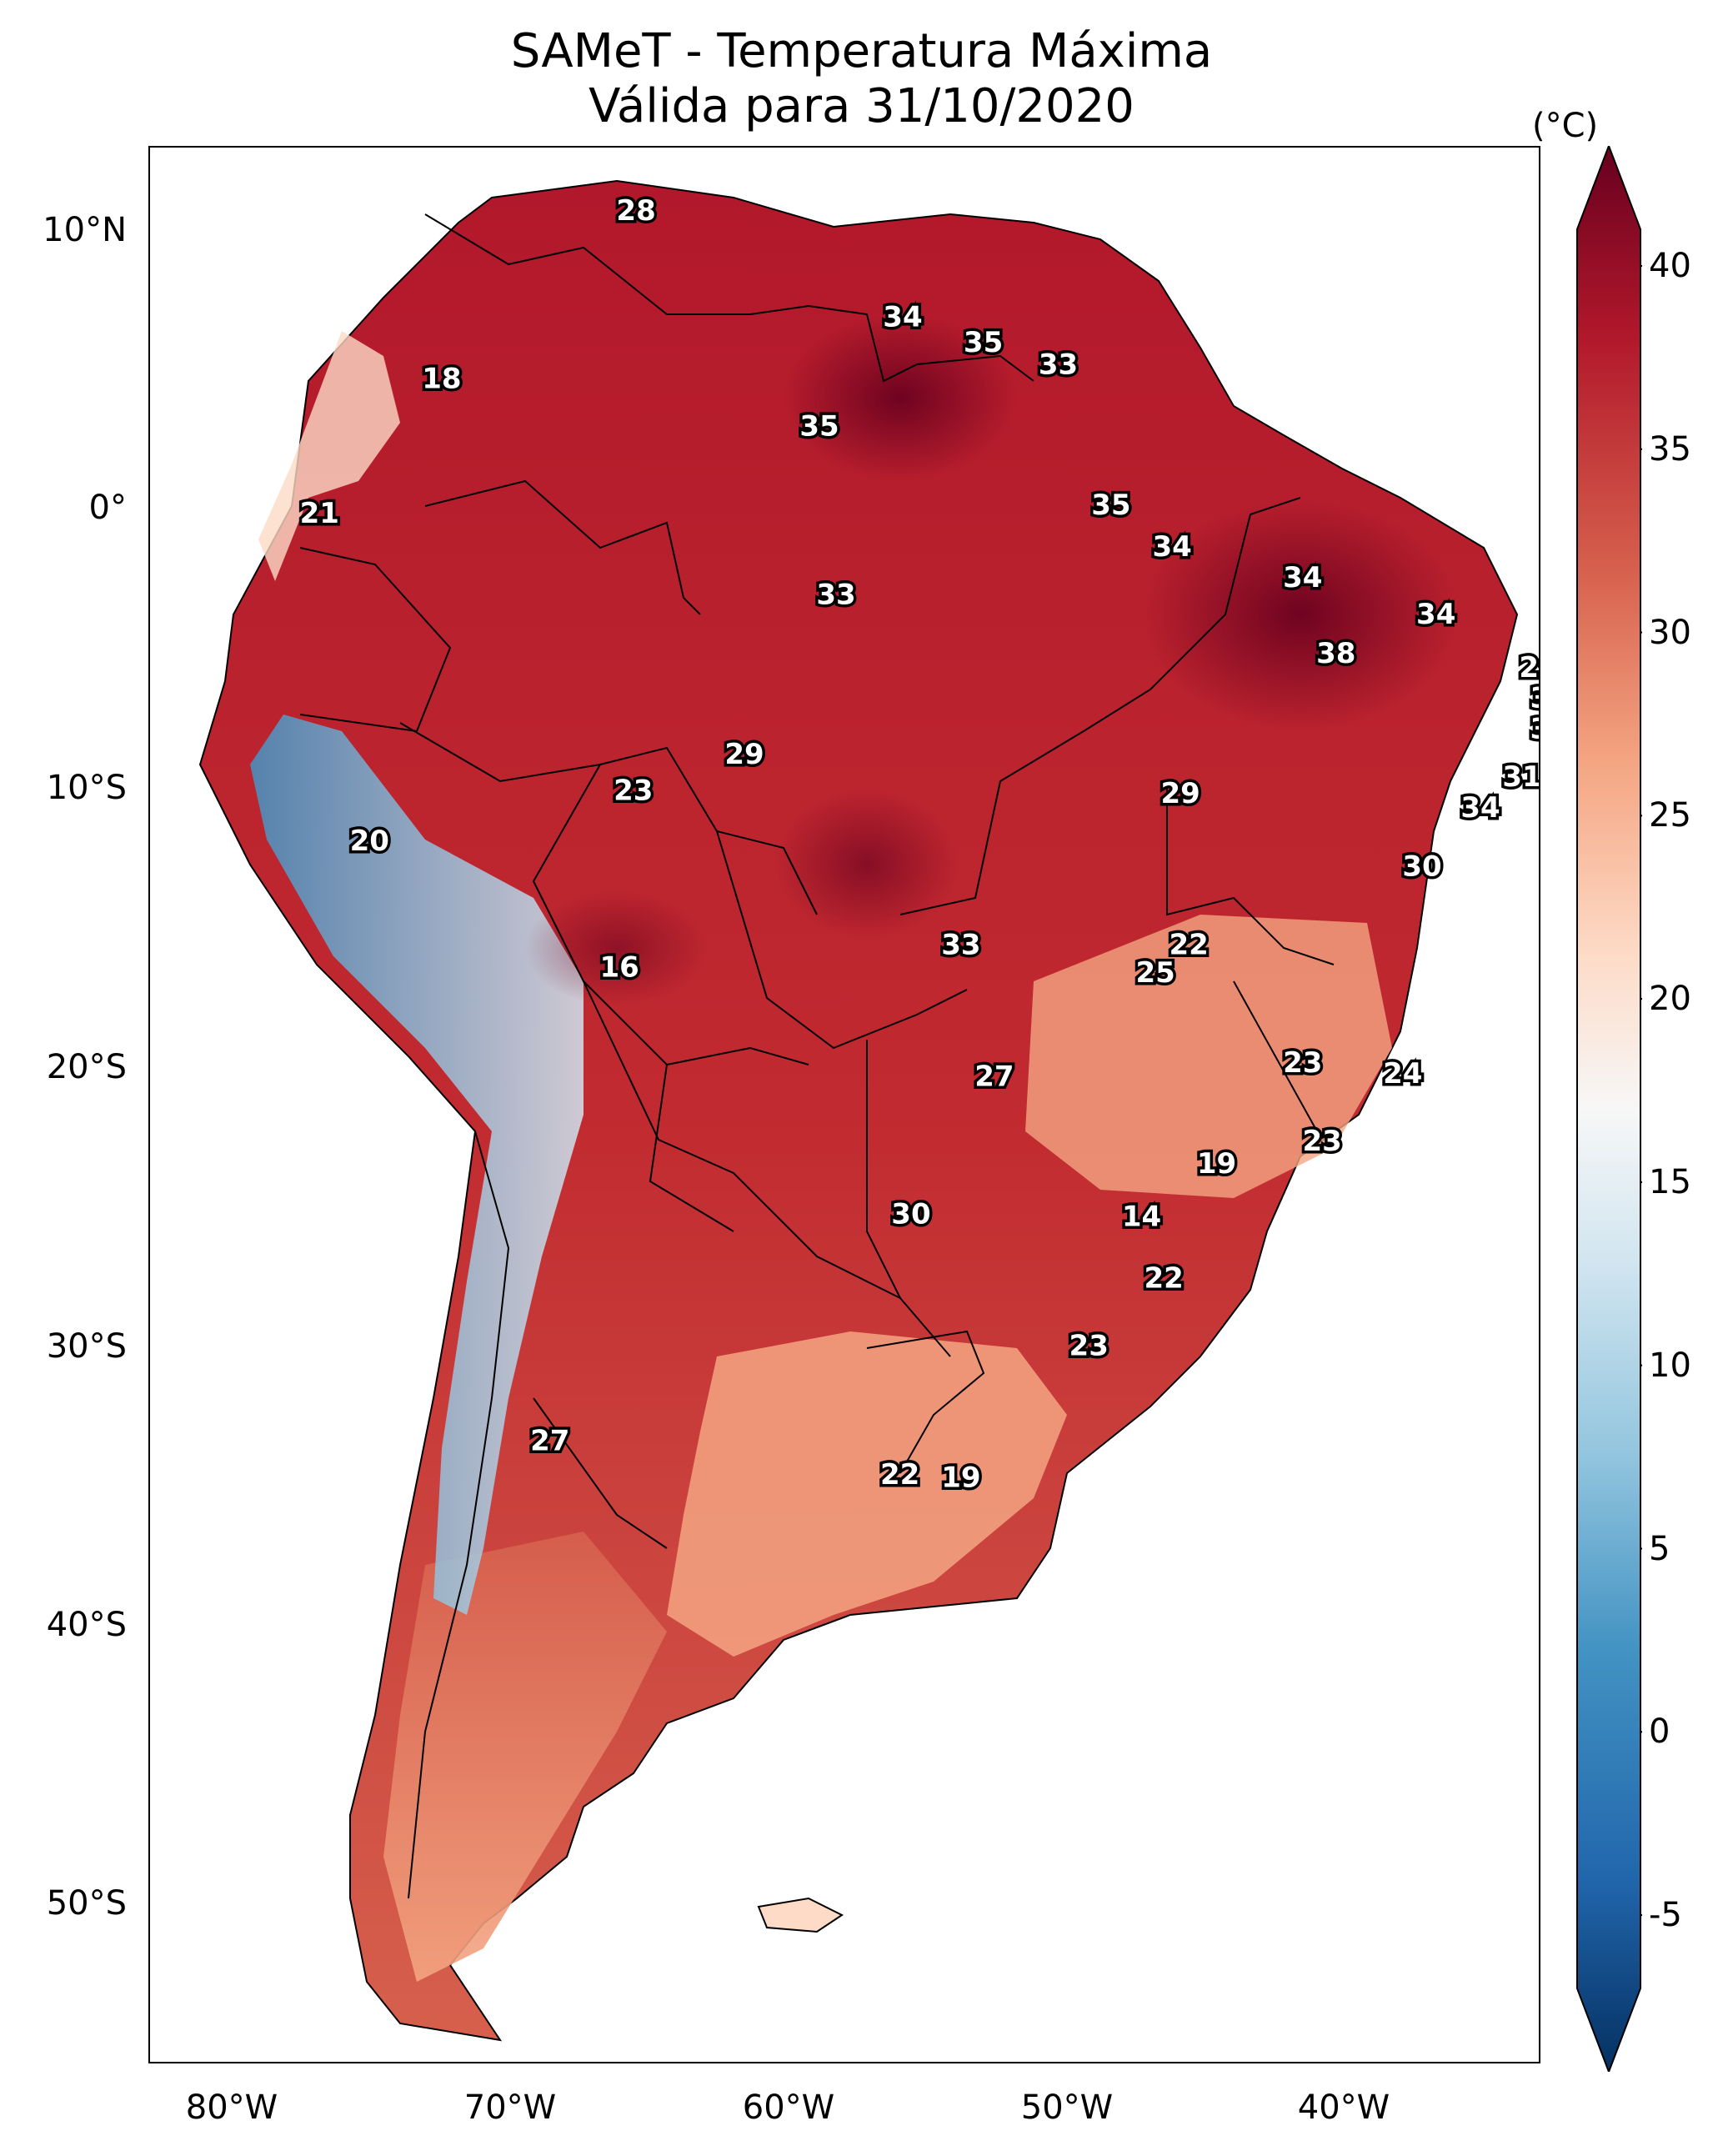  Describe the element at coordinates (1402, 1074) in the screenshot. I see `temperature-label: 24` at that location.